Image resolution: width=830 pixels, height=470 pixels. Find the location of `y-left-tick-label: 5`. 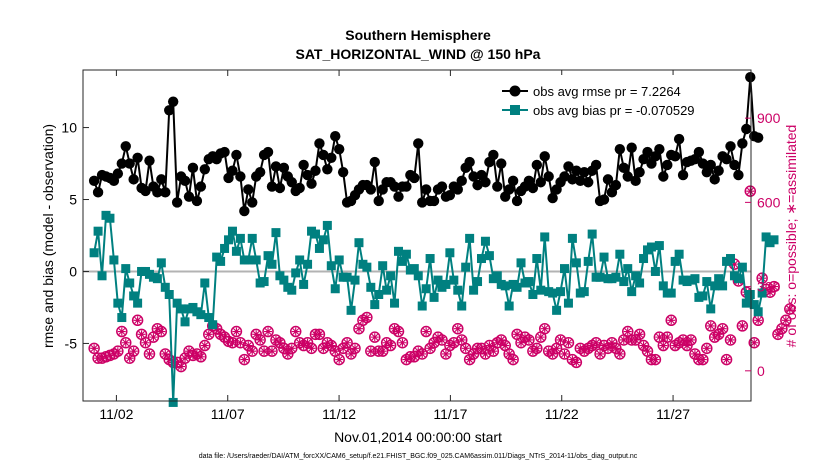

y-left-tick-label: 5 is located at coordinates (73, 200).